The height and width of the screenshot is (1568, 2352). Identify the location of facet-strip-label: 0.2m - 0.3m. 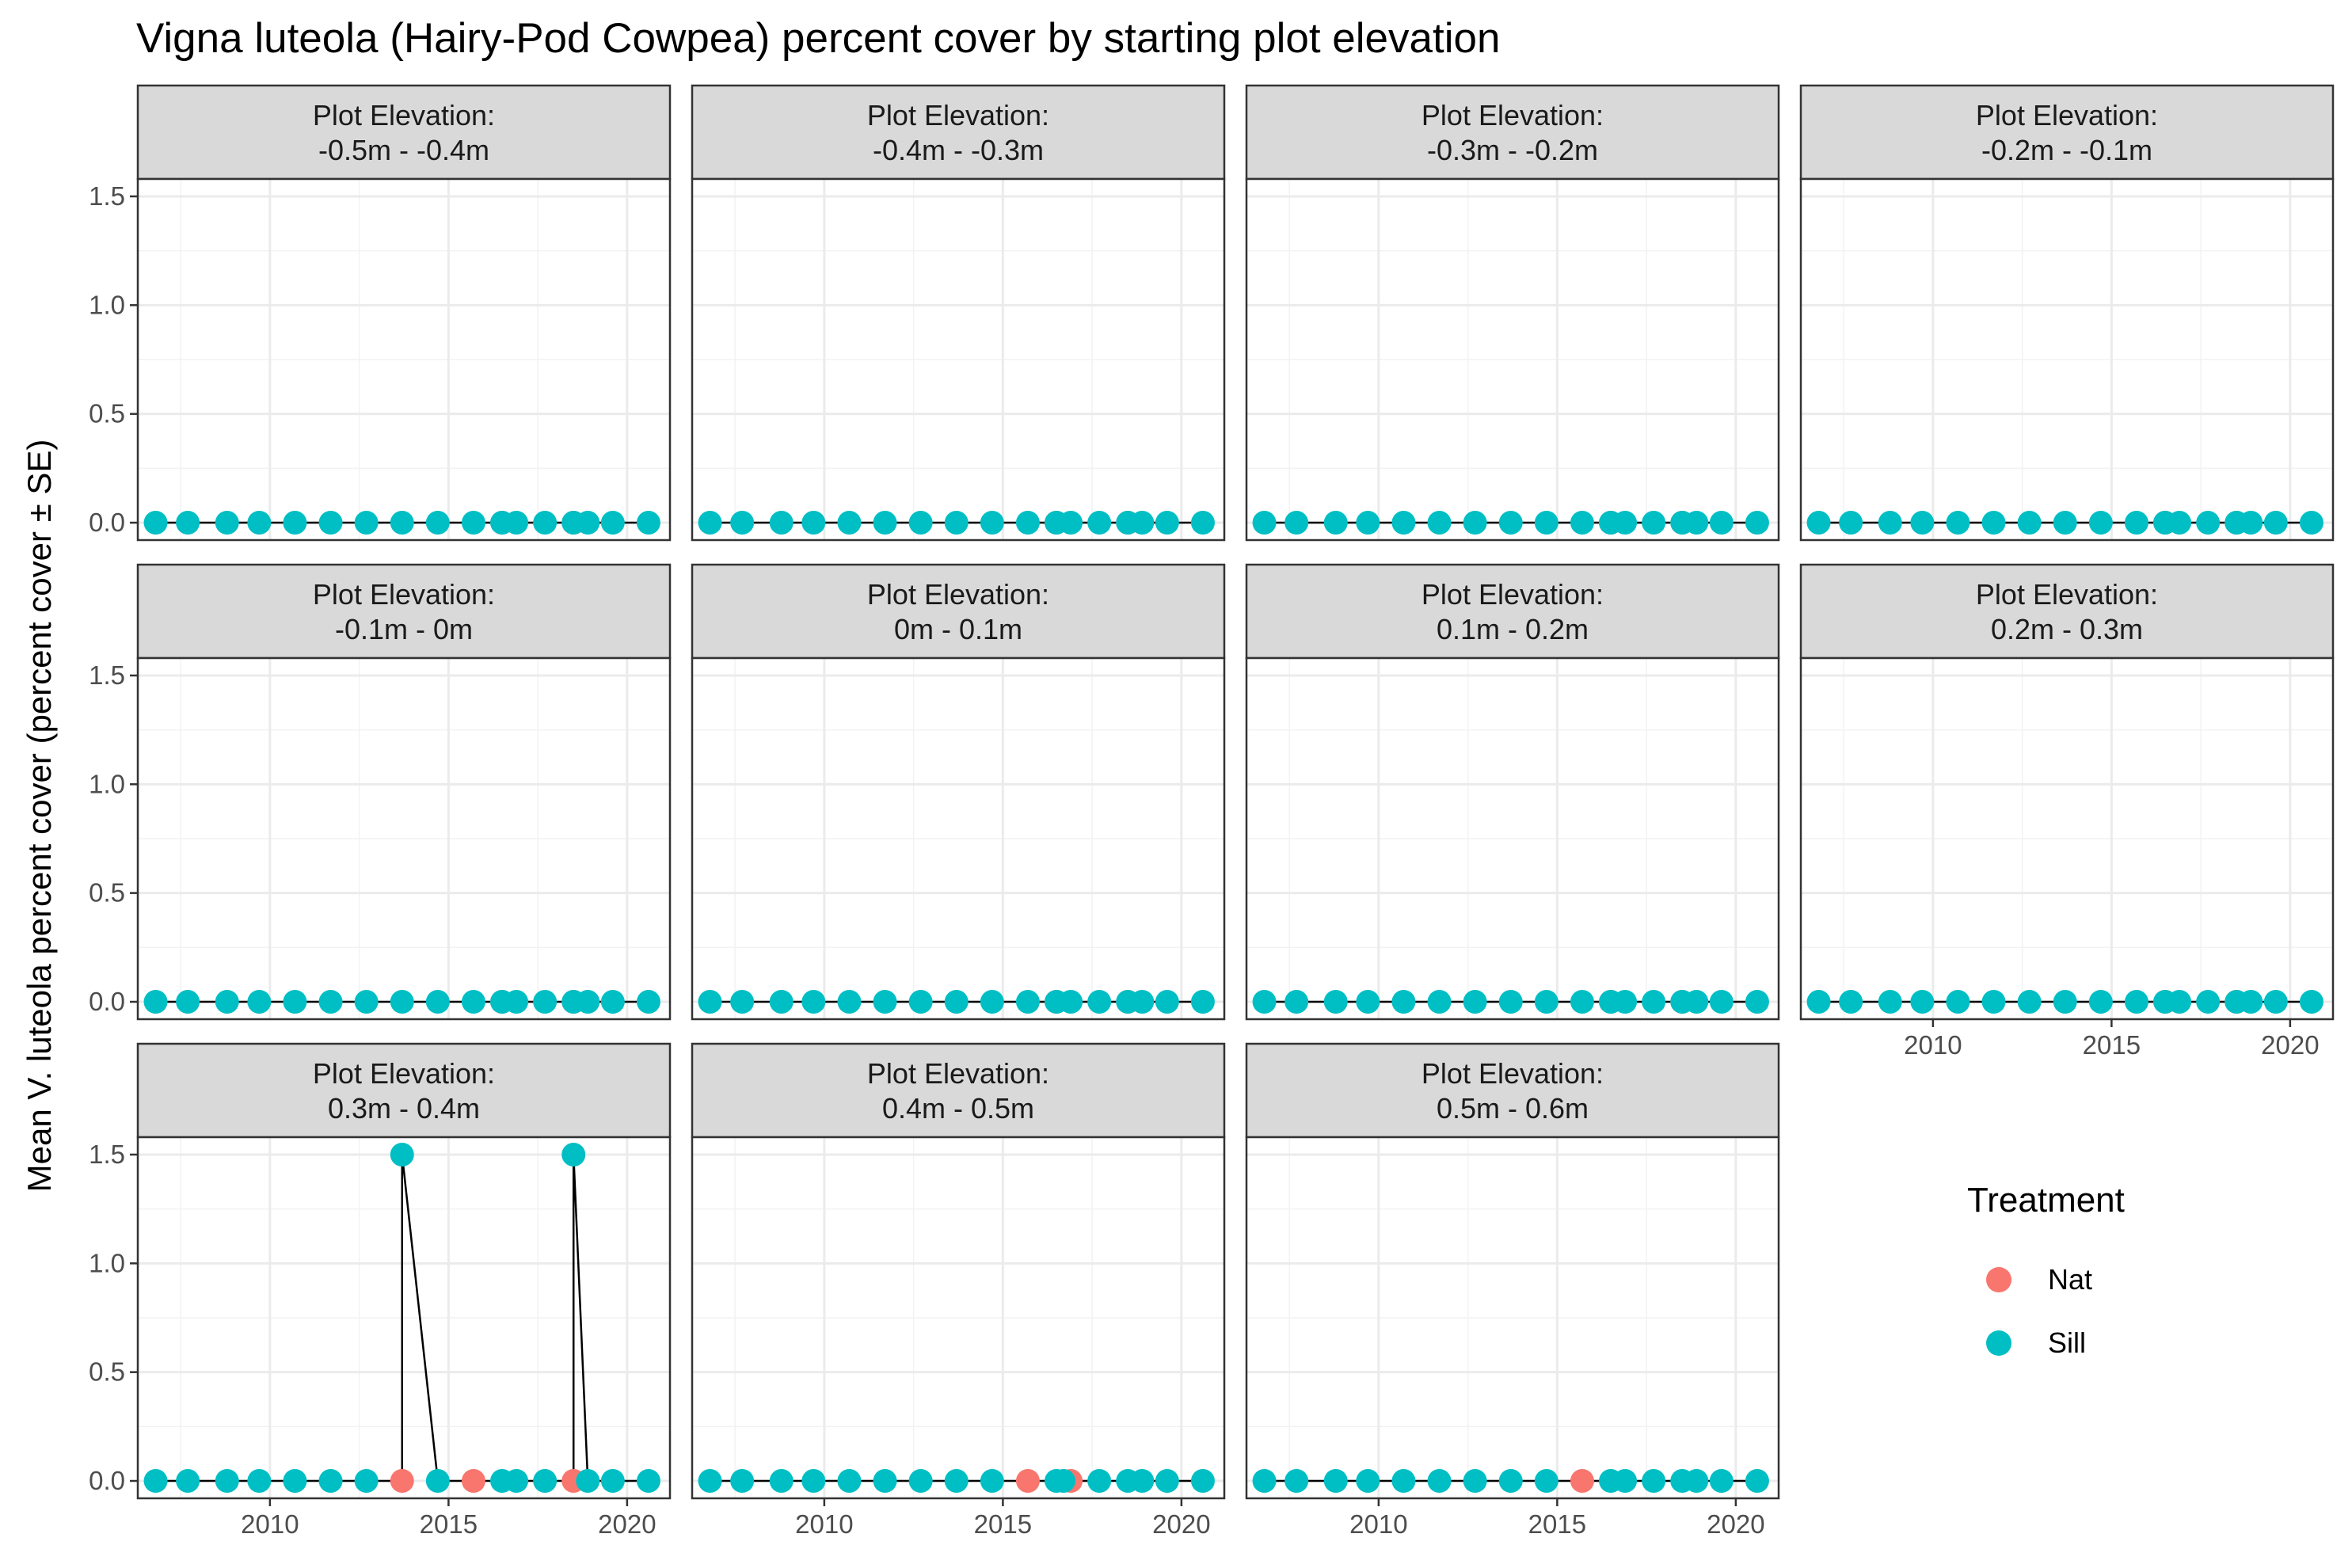
(2067, 629).